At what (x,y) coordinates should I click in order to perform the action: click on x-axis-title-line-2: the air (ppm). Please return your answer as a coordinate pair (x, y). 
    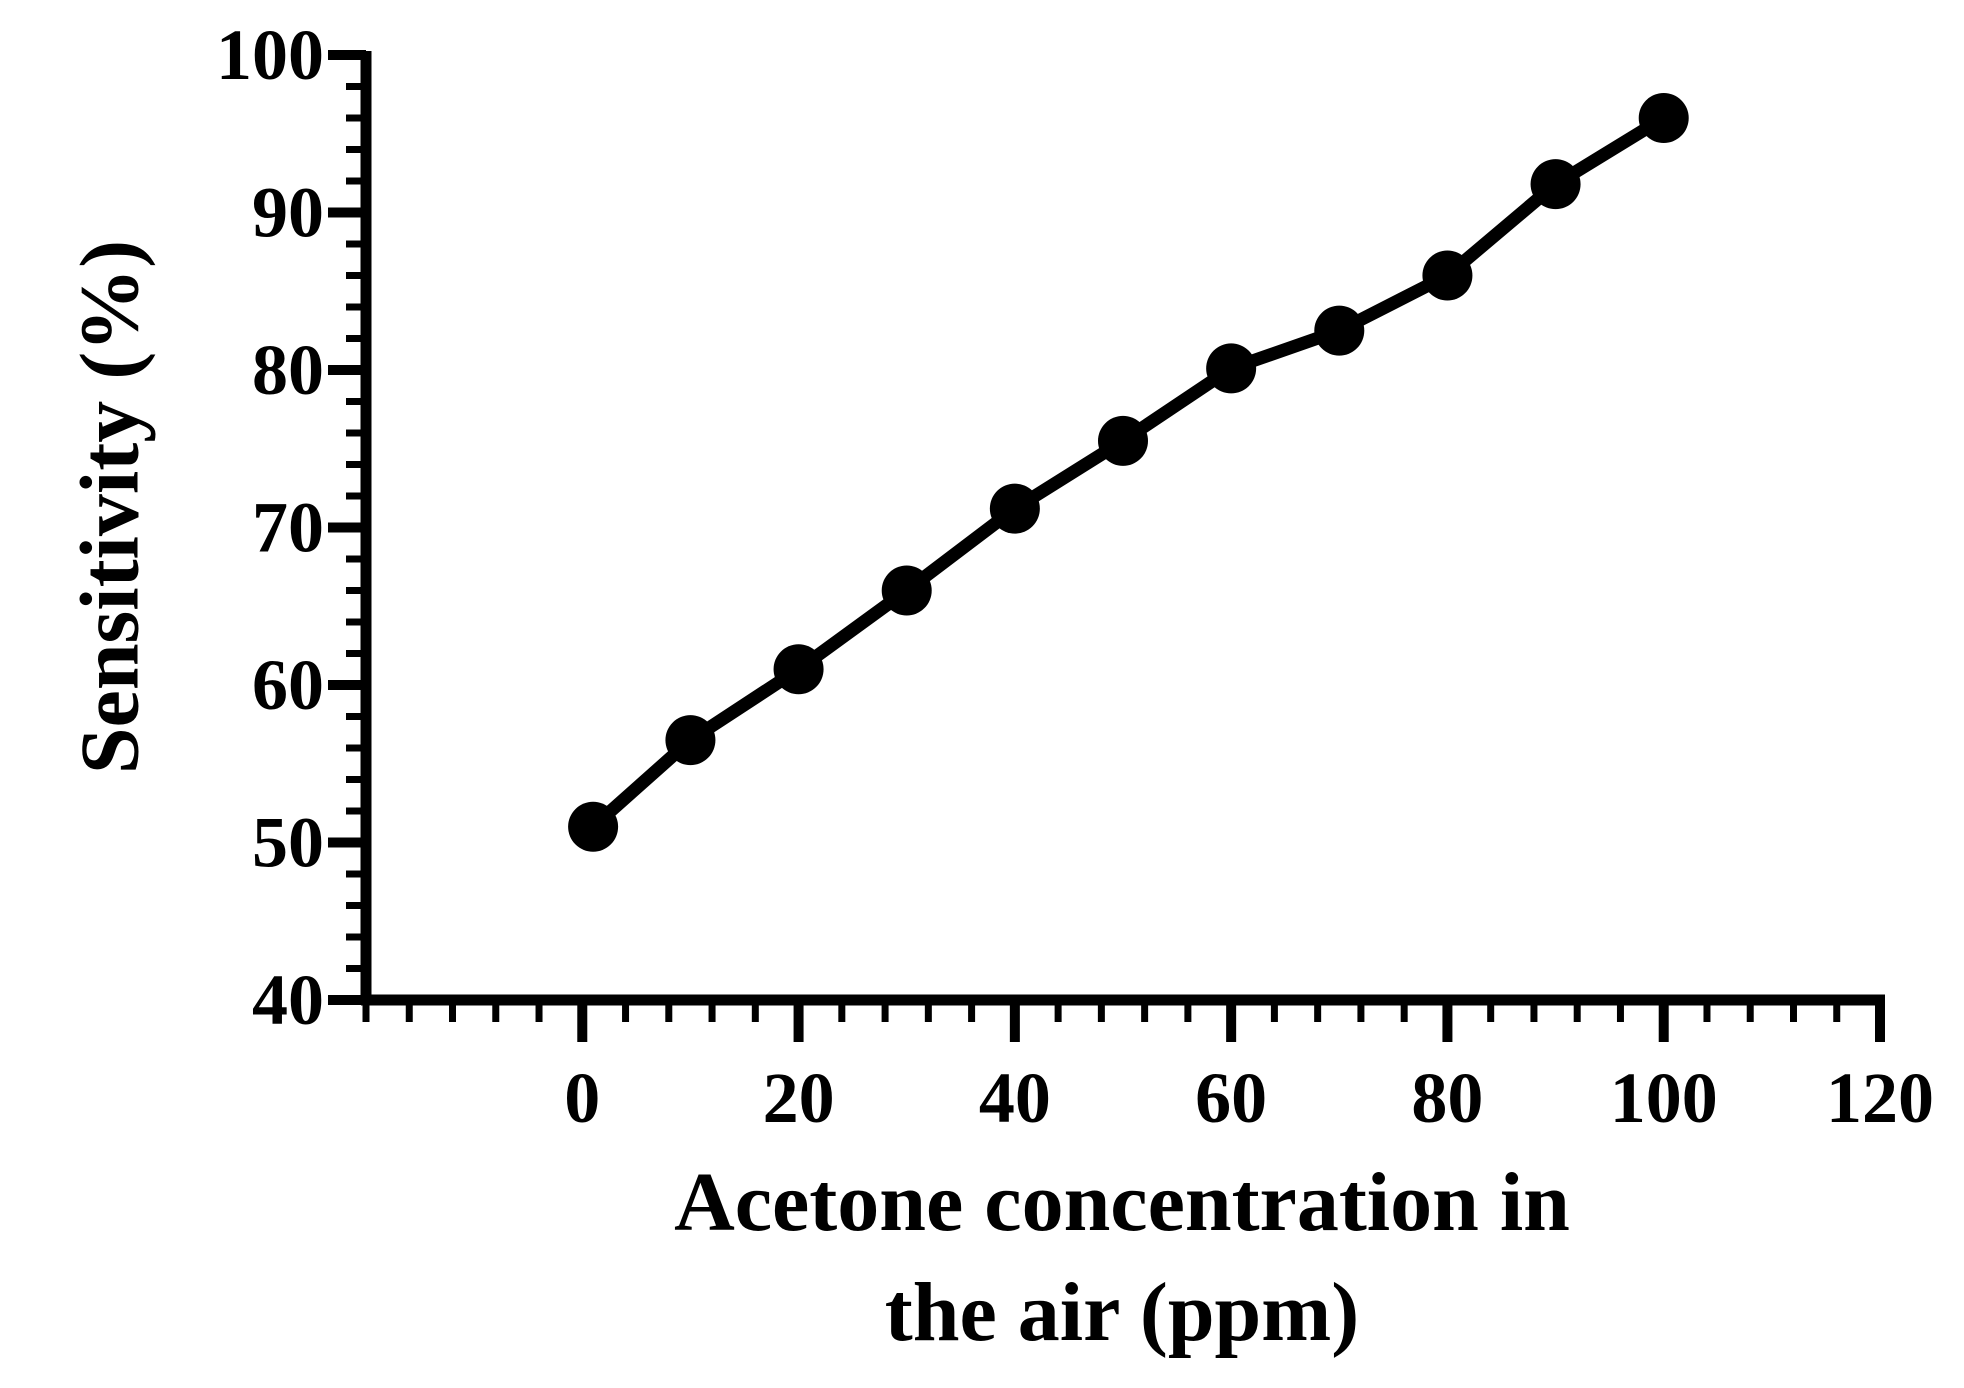
    Looking at the image, I should click on (1122, 1312).